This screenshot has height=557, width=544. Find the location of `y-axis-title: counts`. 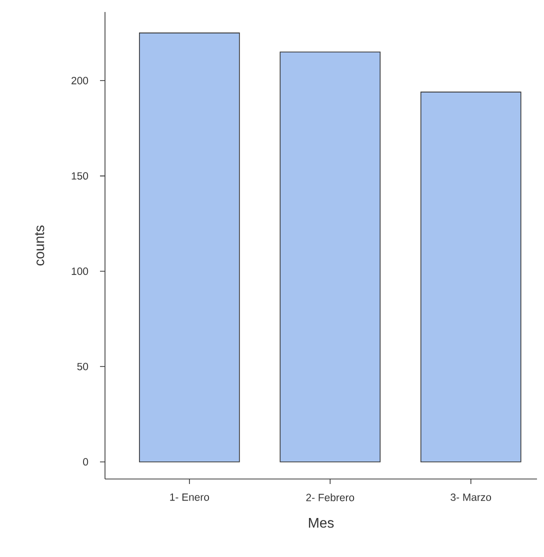

y-axis-title: counts is located at coordinates (39, 245).